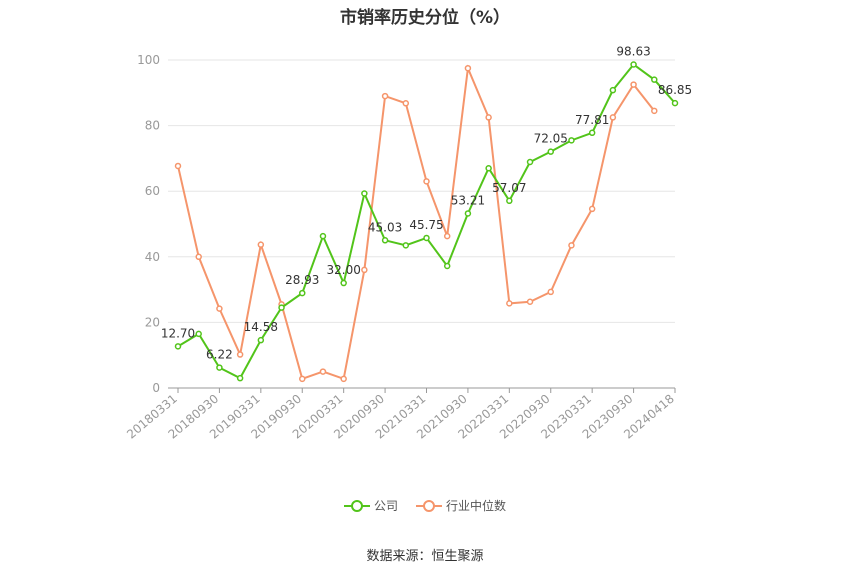 This screenshot has height=574, width=850. What do you see at coordinates (219, 355) in the screenshot?
I see `data-label: 6.22` at bounding box center [219, 355].